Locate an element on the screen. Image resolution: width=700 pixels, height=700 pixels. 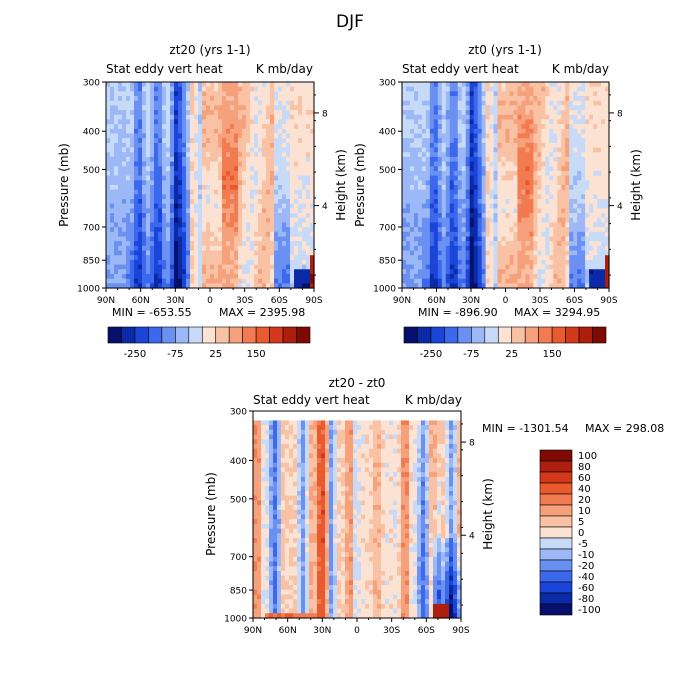
x-tick-label: 30N is located at coordinates (471, 301).